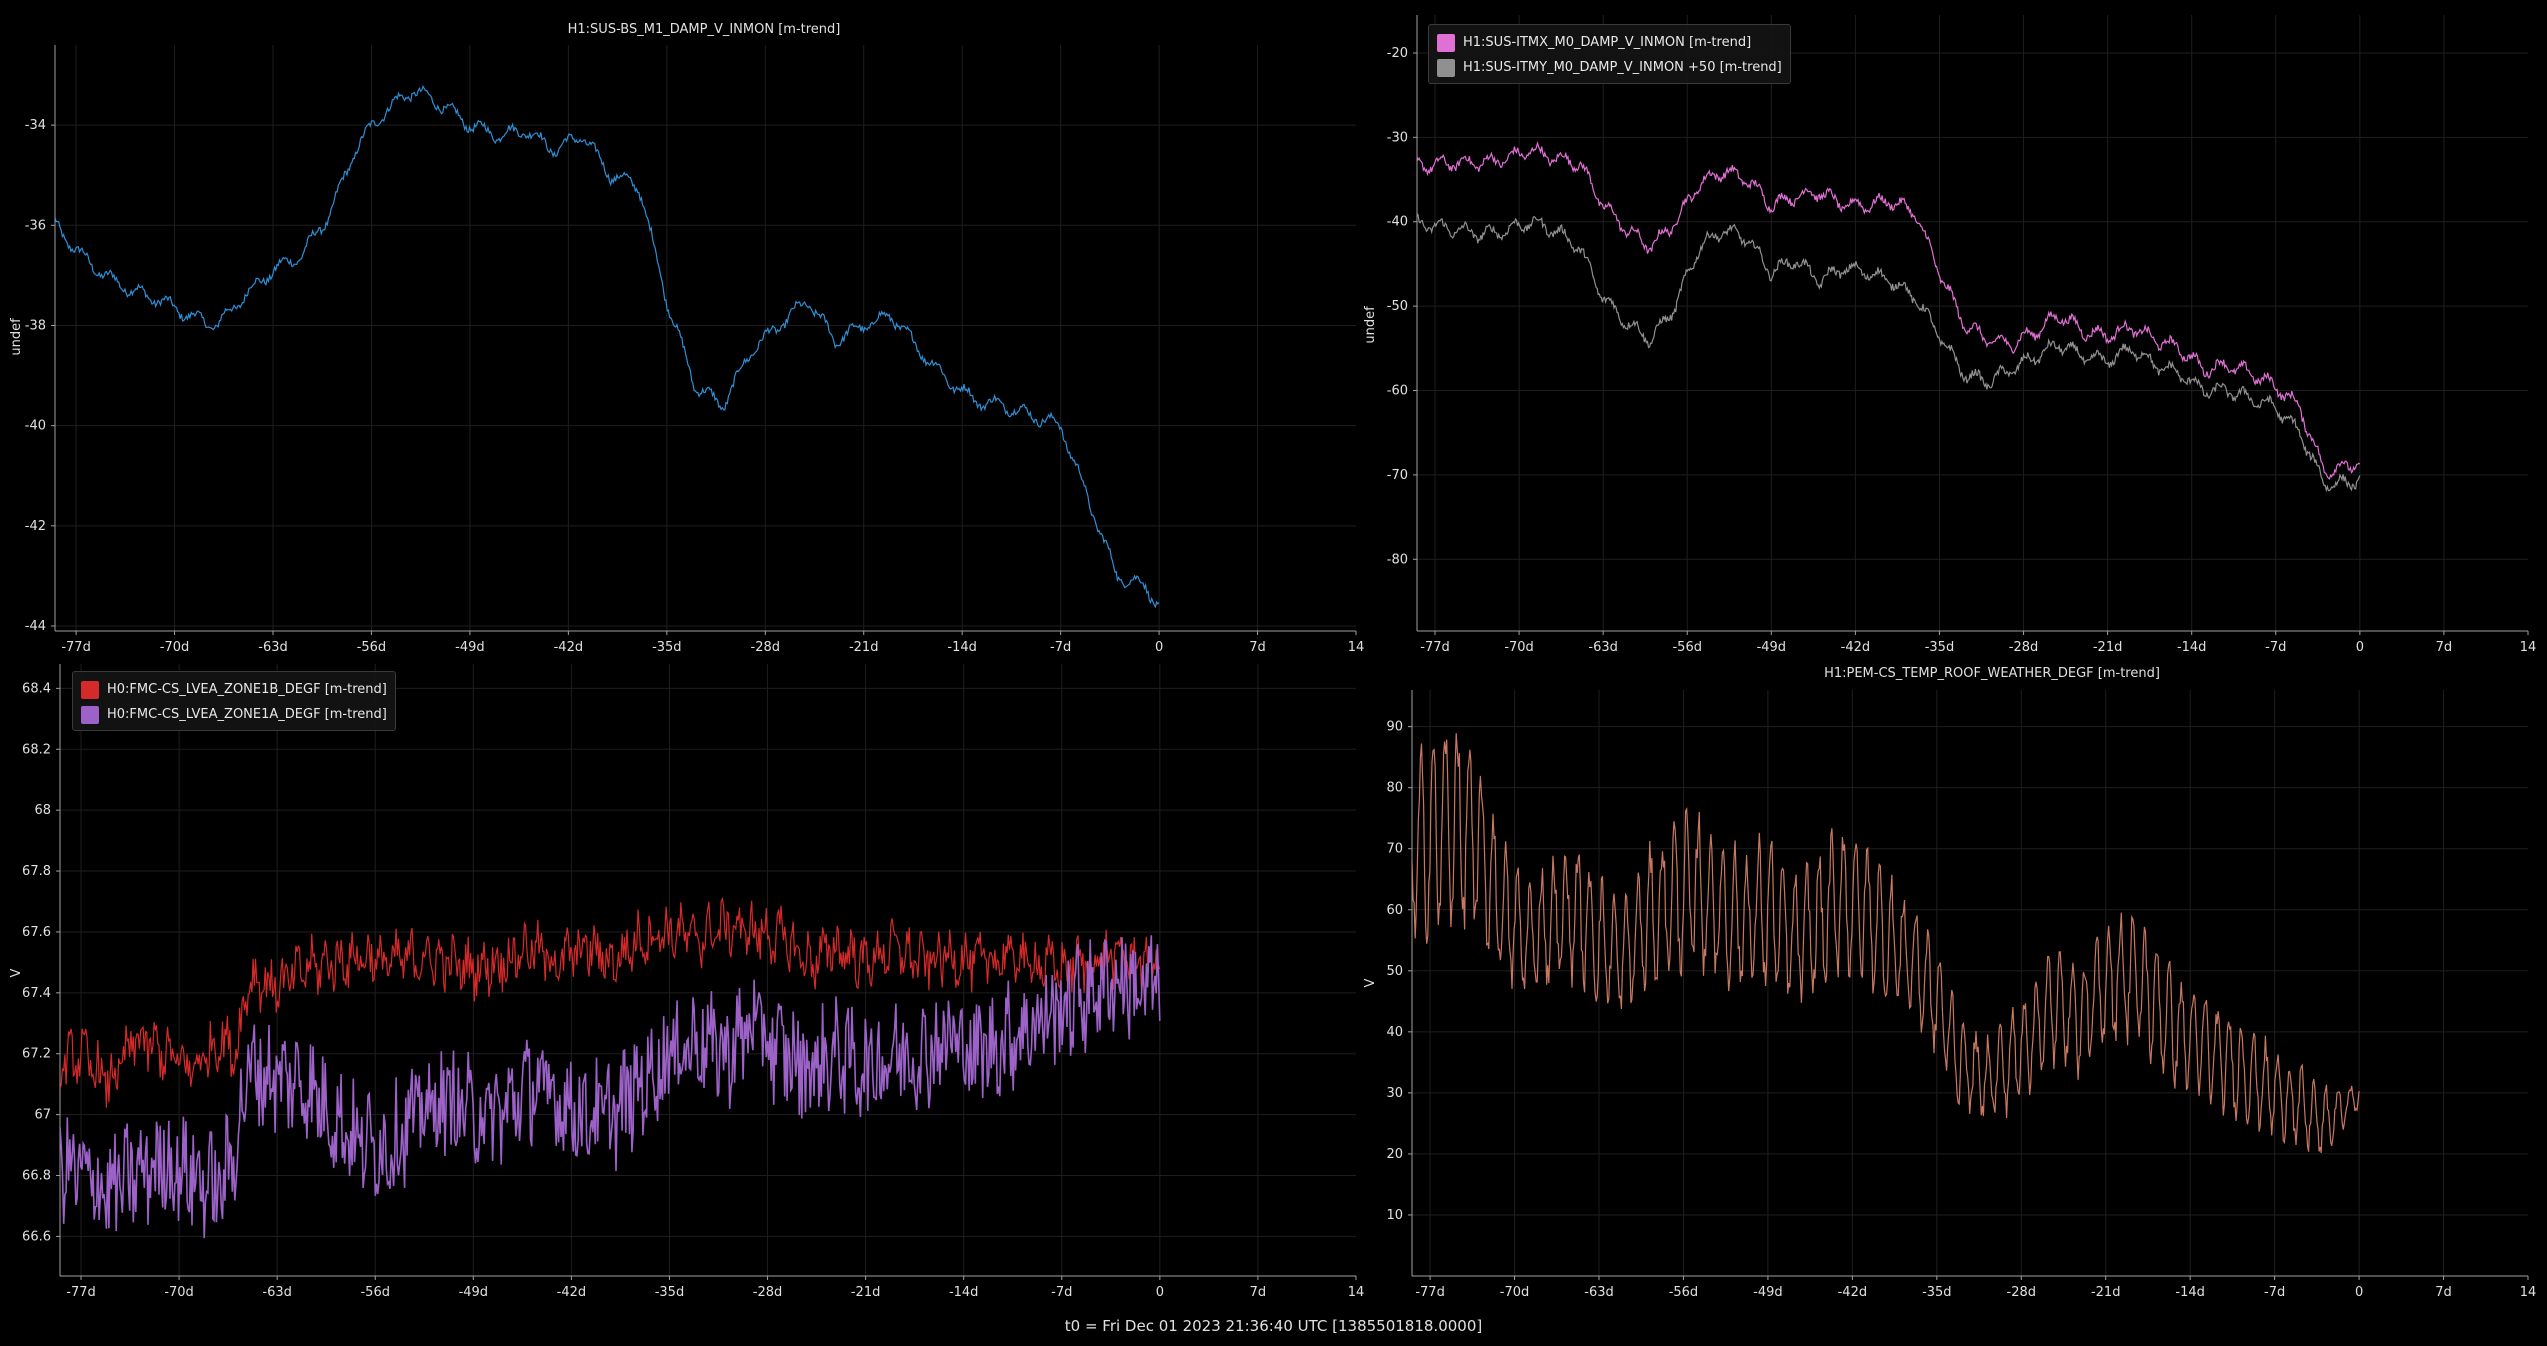 This screenshot has width=2547, height=1346. I want to click on panel-3-y-tick-label: 80, so click(1394, 788).